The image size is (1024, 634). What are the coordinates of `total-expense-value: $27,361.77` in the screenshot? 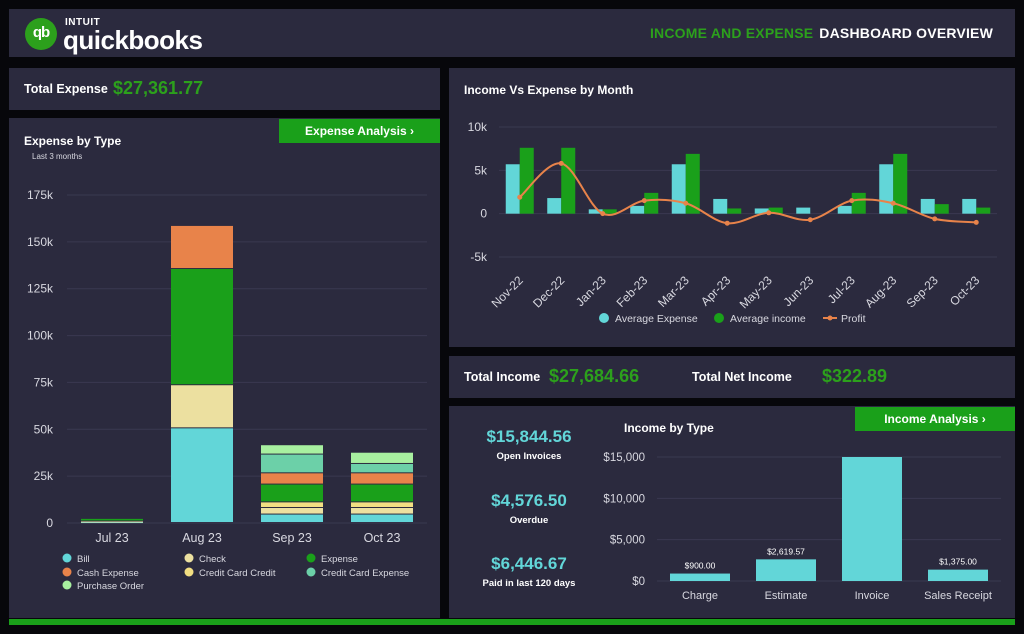 It's located at (158, 88).